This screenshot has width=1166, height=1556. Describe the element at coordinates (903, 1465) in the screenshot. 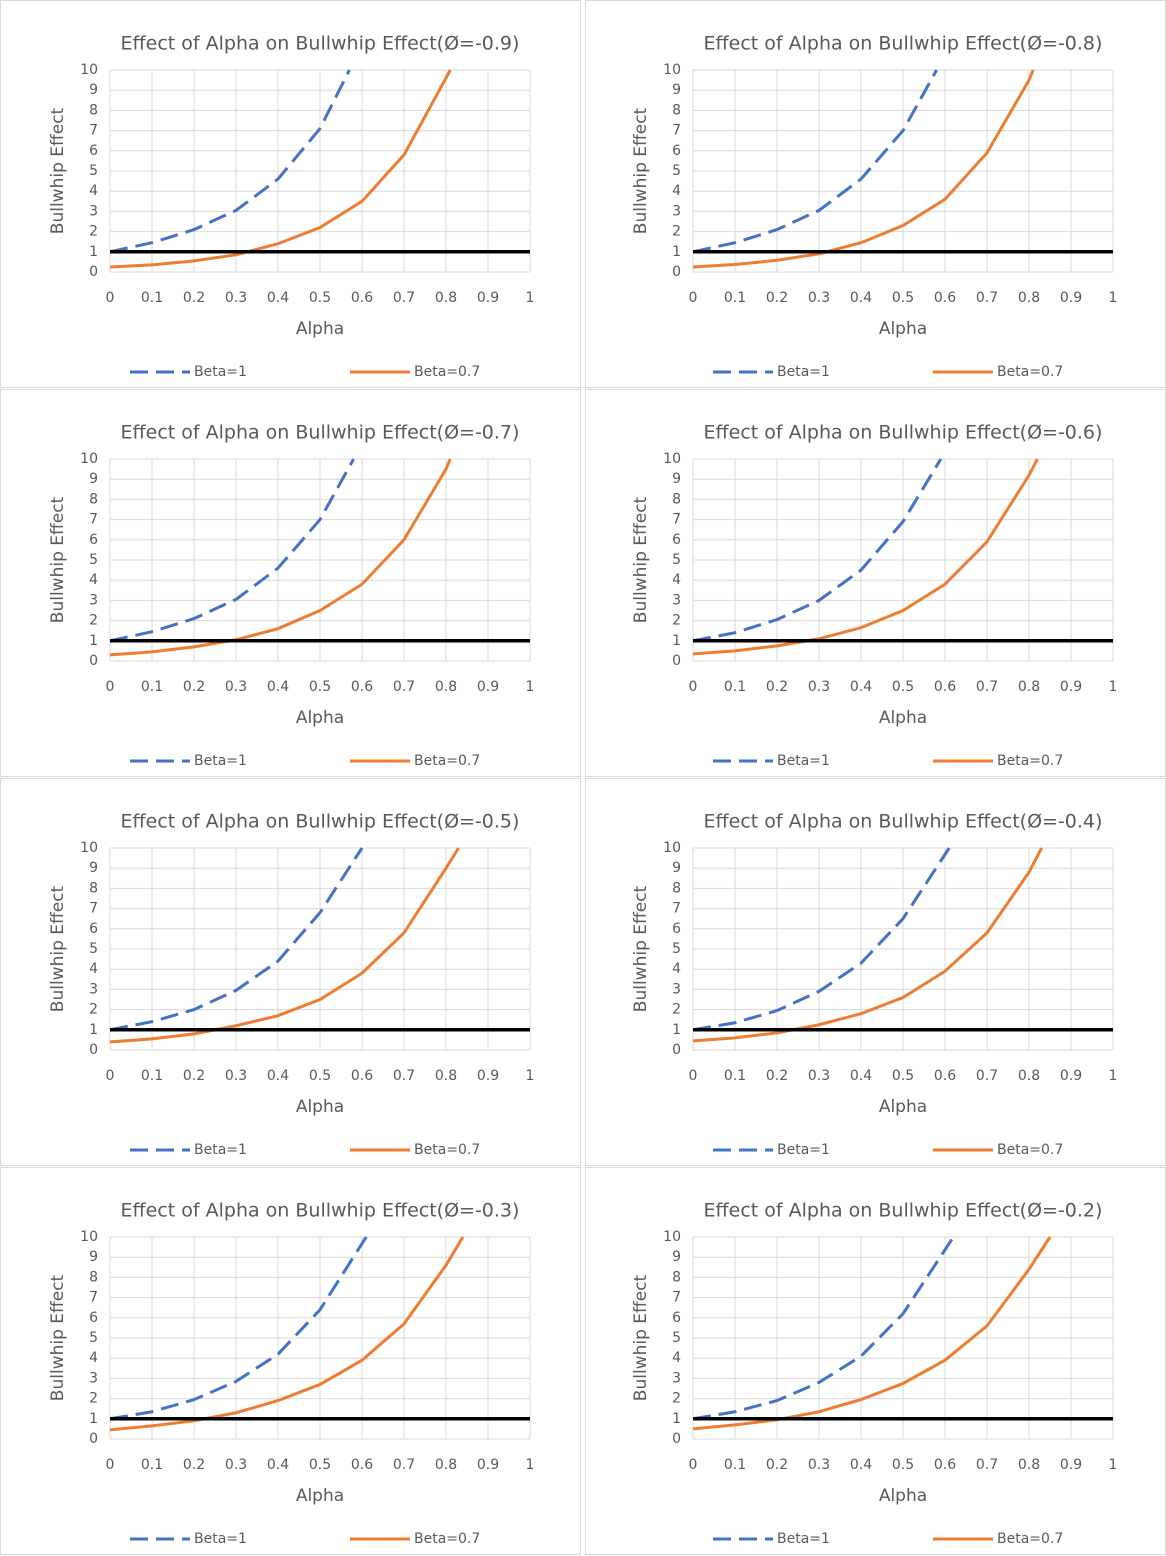

I see `x-tick-label: 0.5` at that location.